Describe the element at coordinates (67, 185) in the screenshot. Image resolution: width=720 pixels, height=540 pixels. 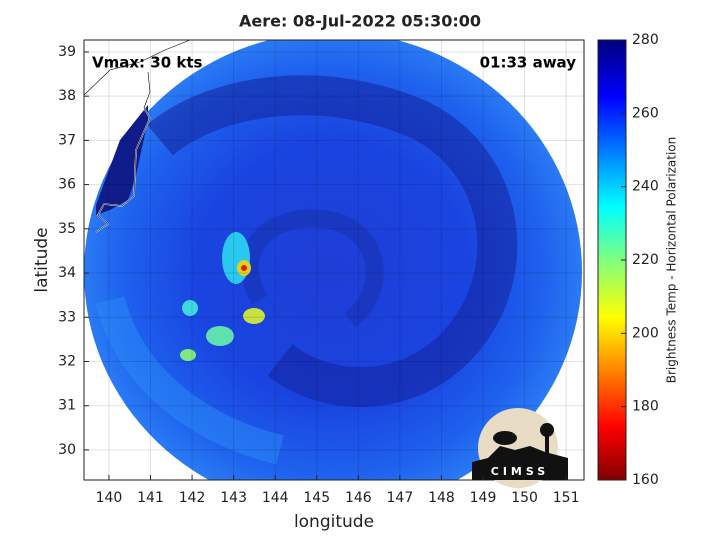
I see `y-tick-label: 36` at that location.